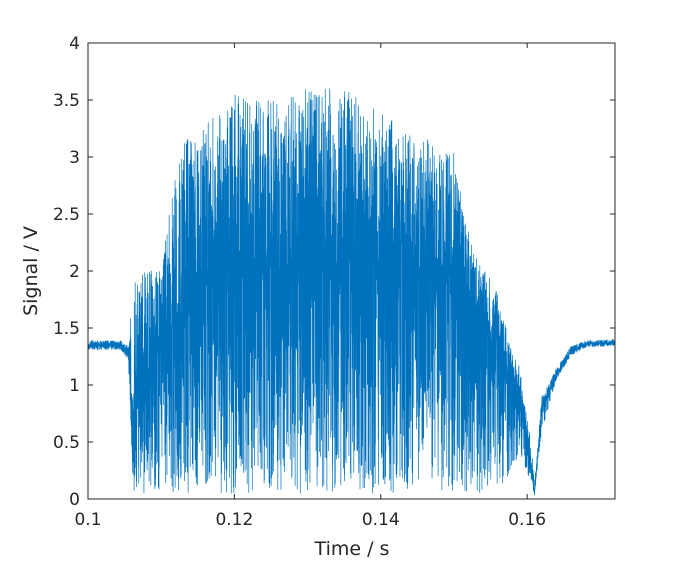 This screenshot has height=562, width=680. I want to click on y-tick-label: 0, so click(74, 500).